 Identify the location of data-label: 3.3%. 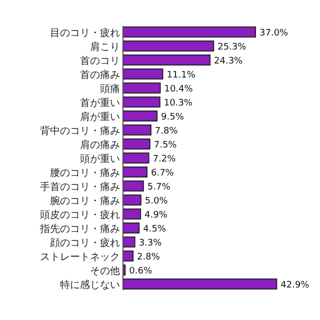
(150, 243).